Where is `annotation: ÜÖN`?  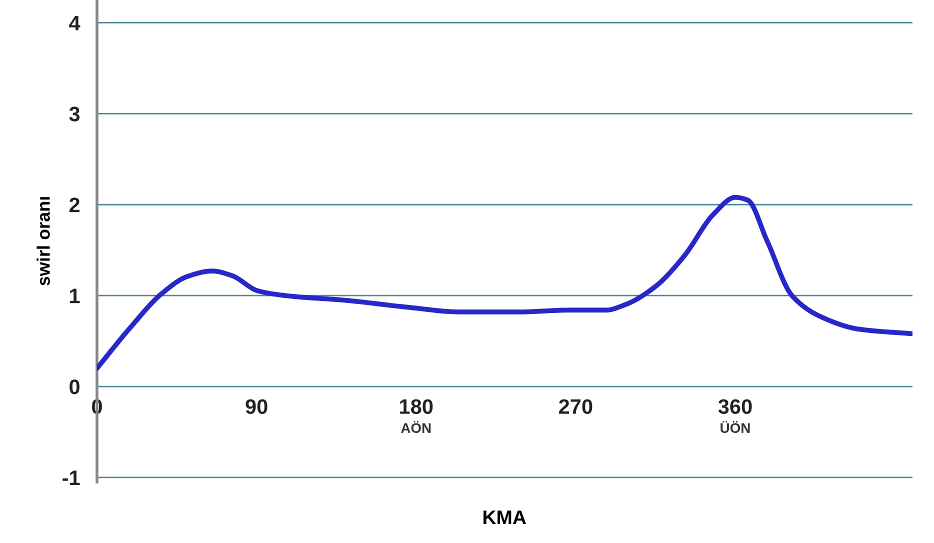 annotation: ÜÖN is located at coordinates (735, 426).